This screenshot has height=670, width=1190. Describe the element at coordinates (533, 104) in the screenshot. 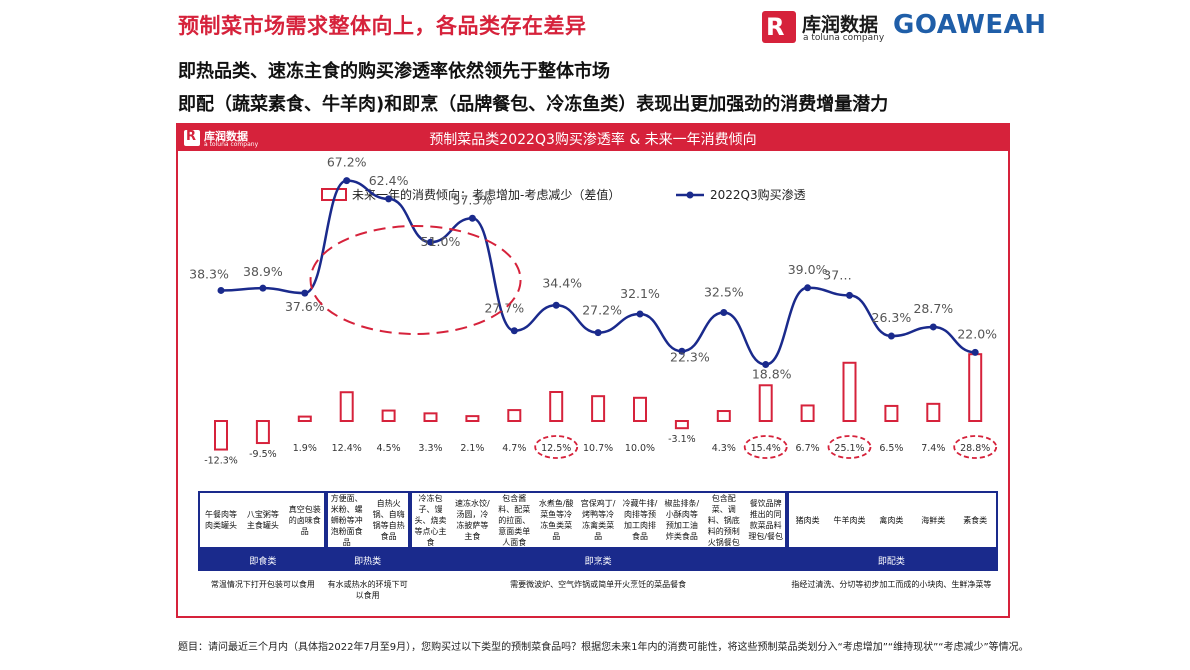

I see `subtitle-growth: 即配（蔬菜素食、牛羊肉)和即烹（品牌餐包、冷冻鱼类）表现出更加强劲的消费增量潜力` at that location.